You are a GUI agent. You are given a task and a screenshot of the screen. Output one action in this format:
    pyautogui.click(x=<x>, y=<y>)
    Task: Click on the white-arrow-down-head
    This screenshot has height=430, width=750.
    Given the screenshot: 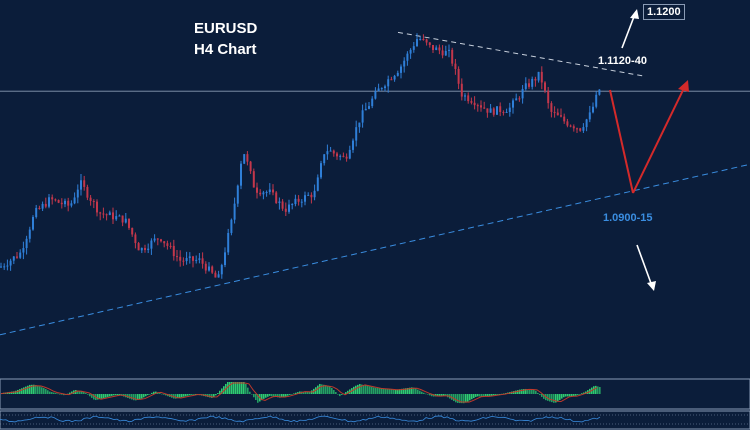 What is the action you would take?
    pyautogui.click(x=651, y=286)
    